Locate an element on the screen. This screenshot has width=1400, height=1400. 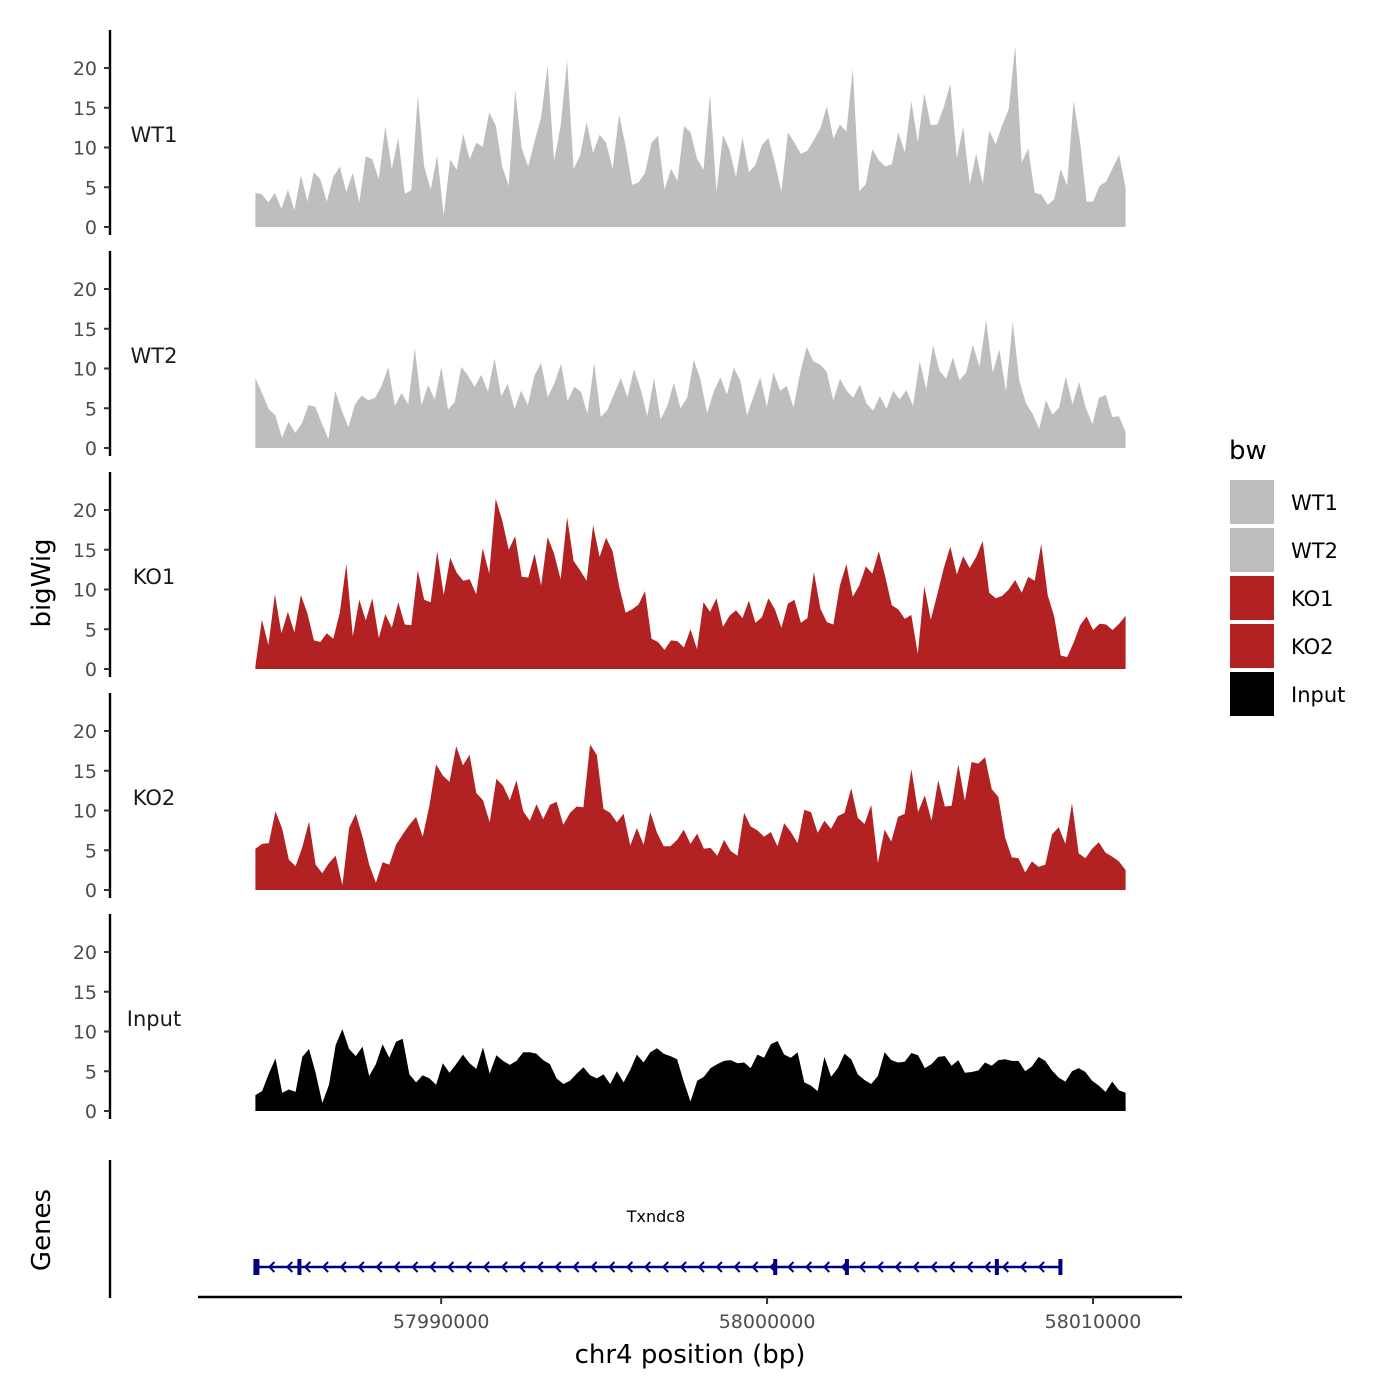
legend-label-input: Input is located at coordinates (1318, 695).